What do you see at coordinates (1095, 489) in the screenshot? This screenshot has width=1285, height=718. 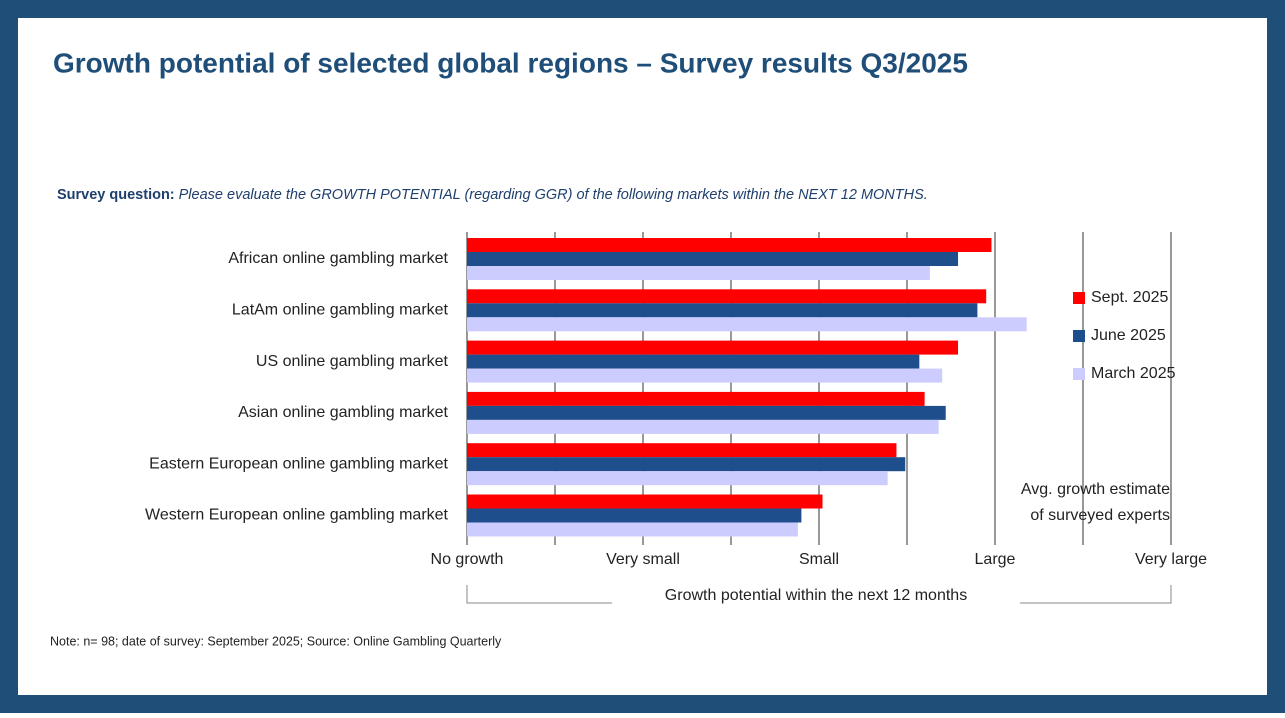 I see `annotation: Avg. growth estimate` at bounding box center [1095, 489].